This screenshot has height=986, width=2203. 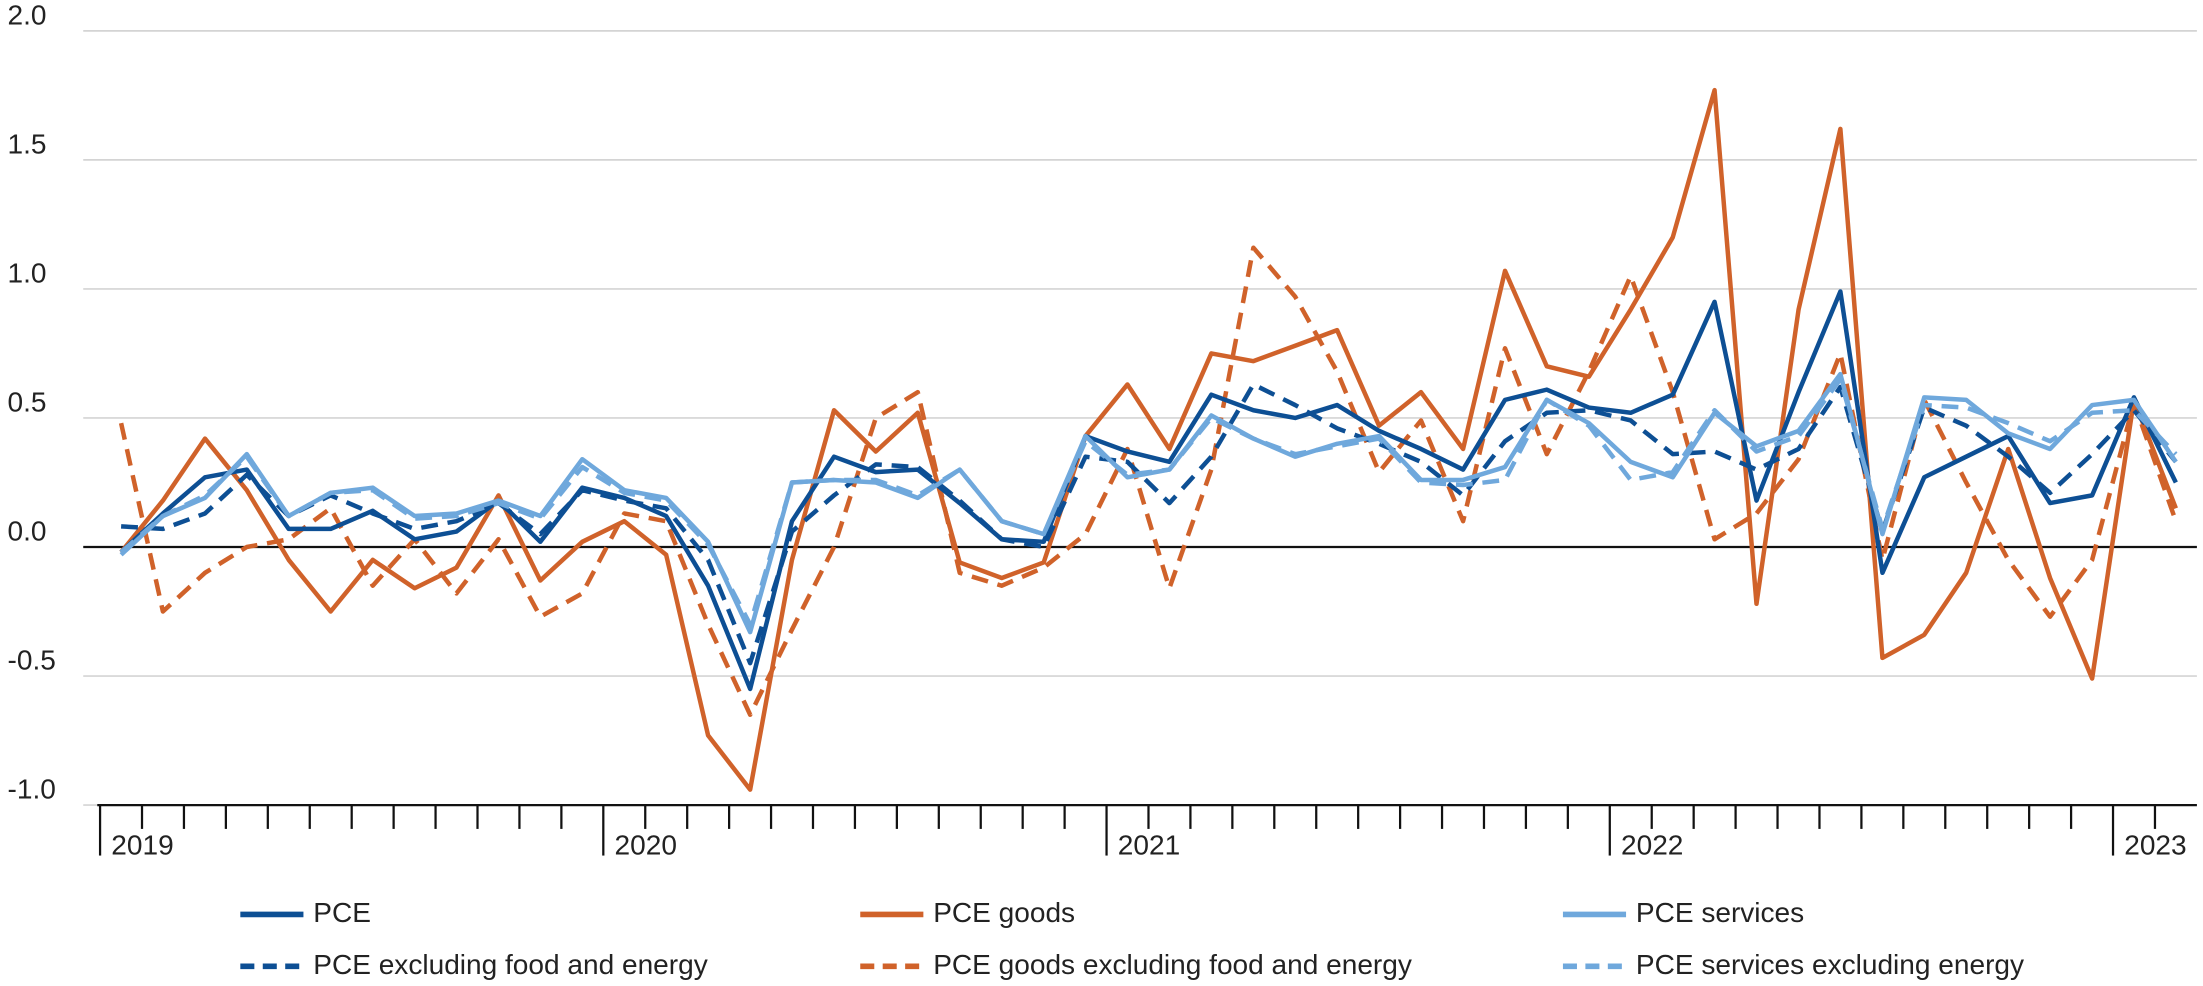 What do you see at coordinates (1830, 964) in the screenshot?
I see `legend-label: PCE services excluding energy` at bounding box center [1830, 964].